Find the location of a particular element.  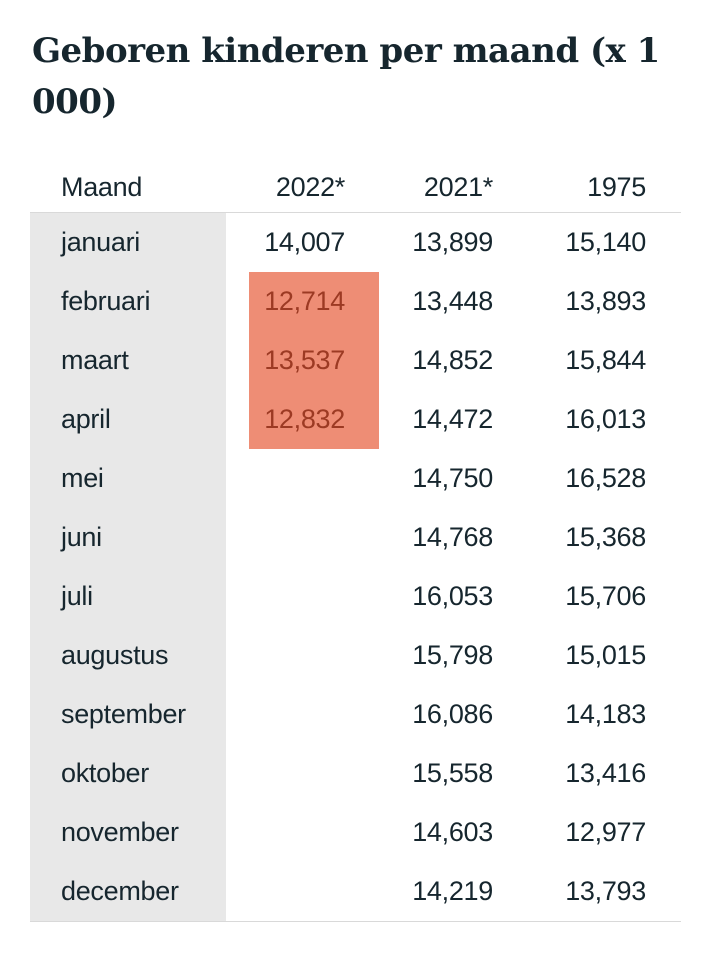

table-row: december 14,219 13,793 is located at coordinates (355, 891).